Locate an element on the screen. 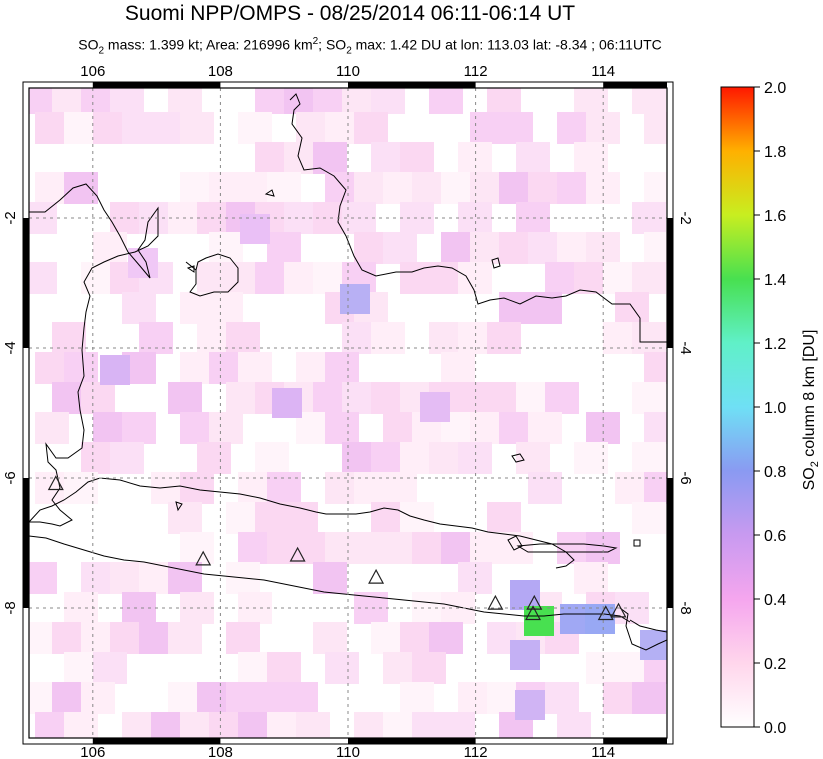  lon-tick-label-top: 106 is located at coordinates (92, 71).